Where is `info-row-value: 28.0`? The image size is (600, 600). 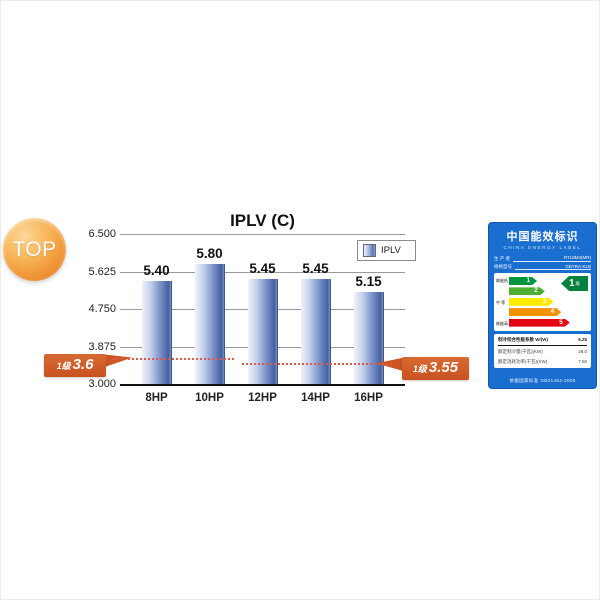
info-row-value: 28.0 is located at coordinates (582, 352).